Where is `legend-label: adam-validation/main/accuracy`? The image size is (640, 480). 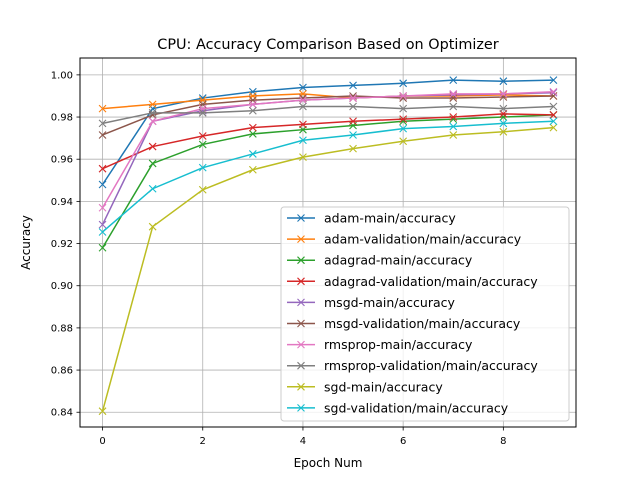 legend-label: adam-validation/main/accuracy is located at coordinates (423, 239).